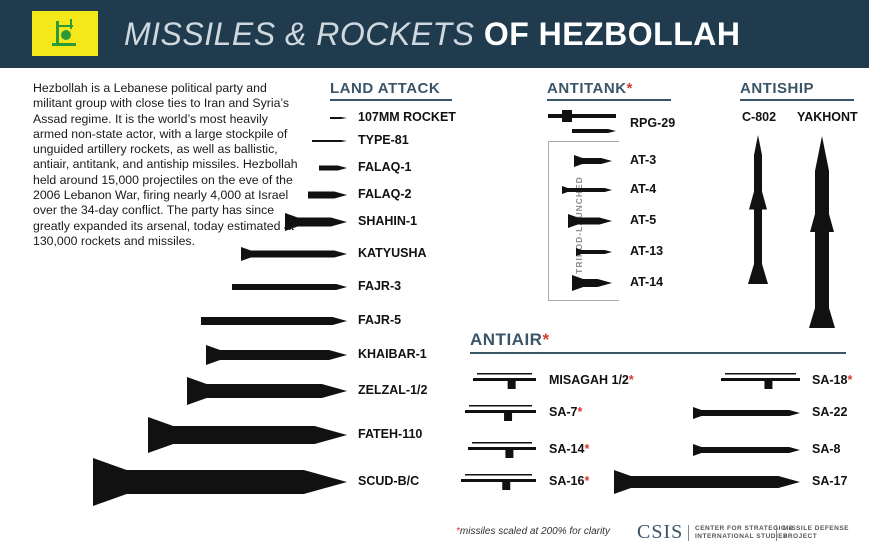 This screenshot has height=544, width=869. What do you see at coordinates (587, 88) in the screenshot?
I see `section-antitank-label: ANTITANK` at bounding box center [587, 88].